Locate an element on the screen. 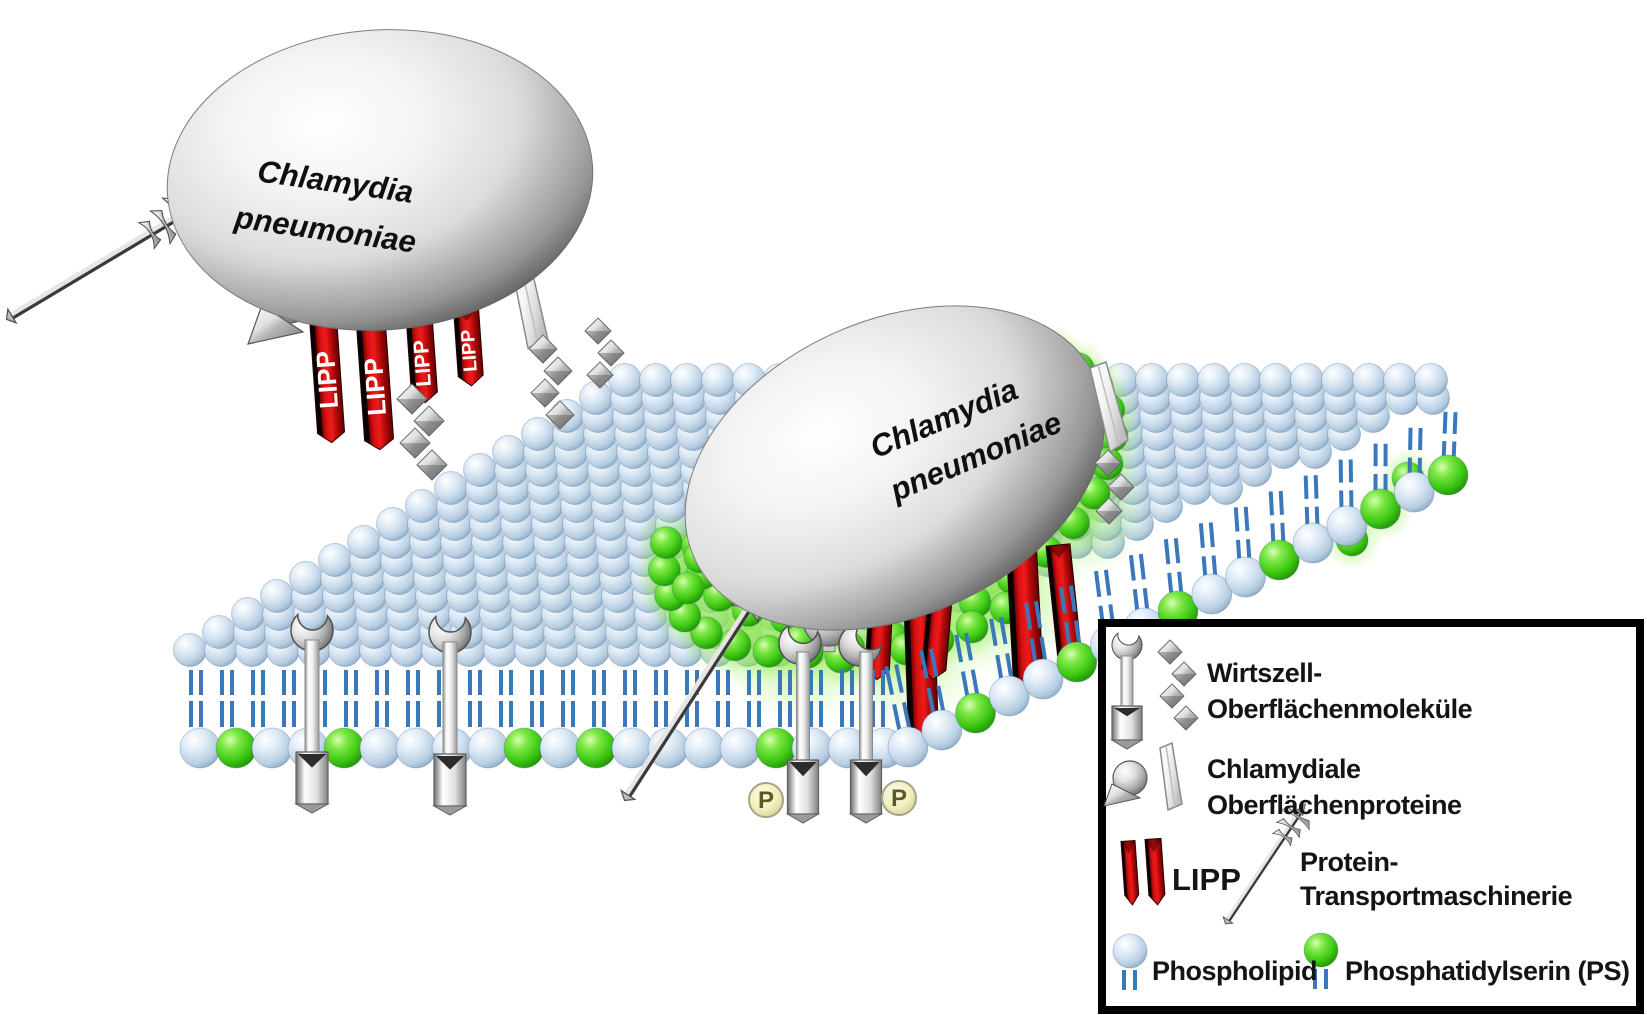 This screenshot has width=1647, height=1015. host-cell-surface-molecule-pillar is located at coordinates (312, 726).